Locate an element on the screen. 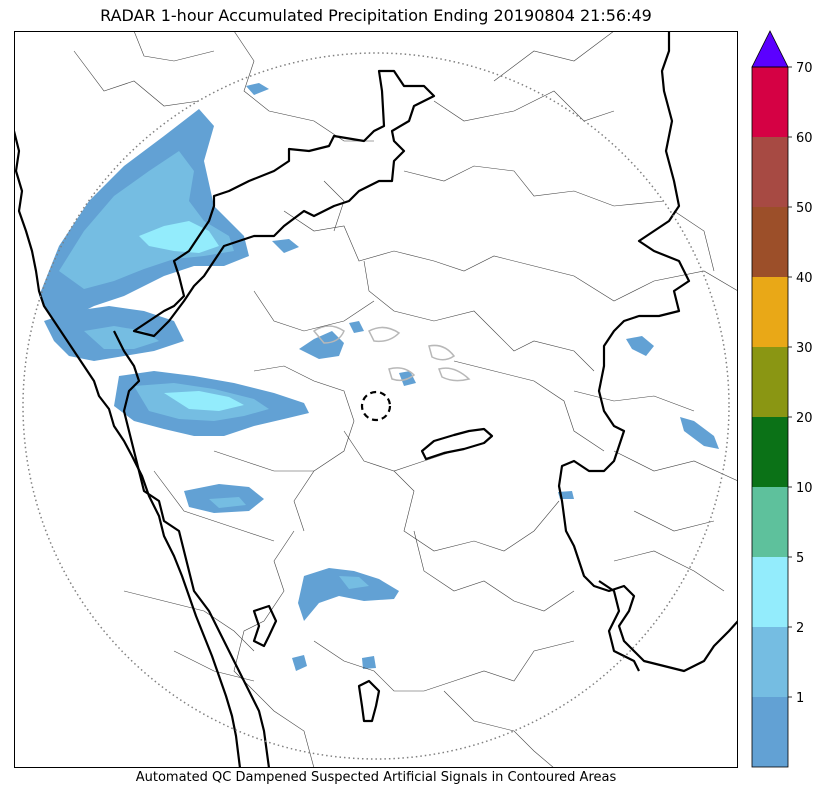 Image resolution: width=825 pixels, height=797 pixels. rain-cell-north is located at coordinates (257, 89).